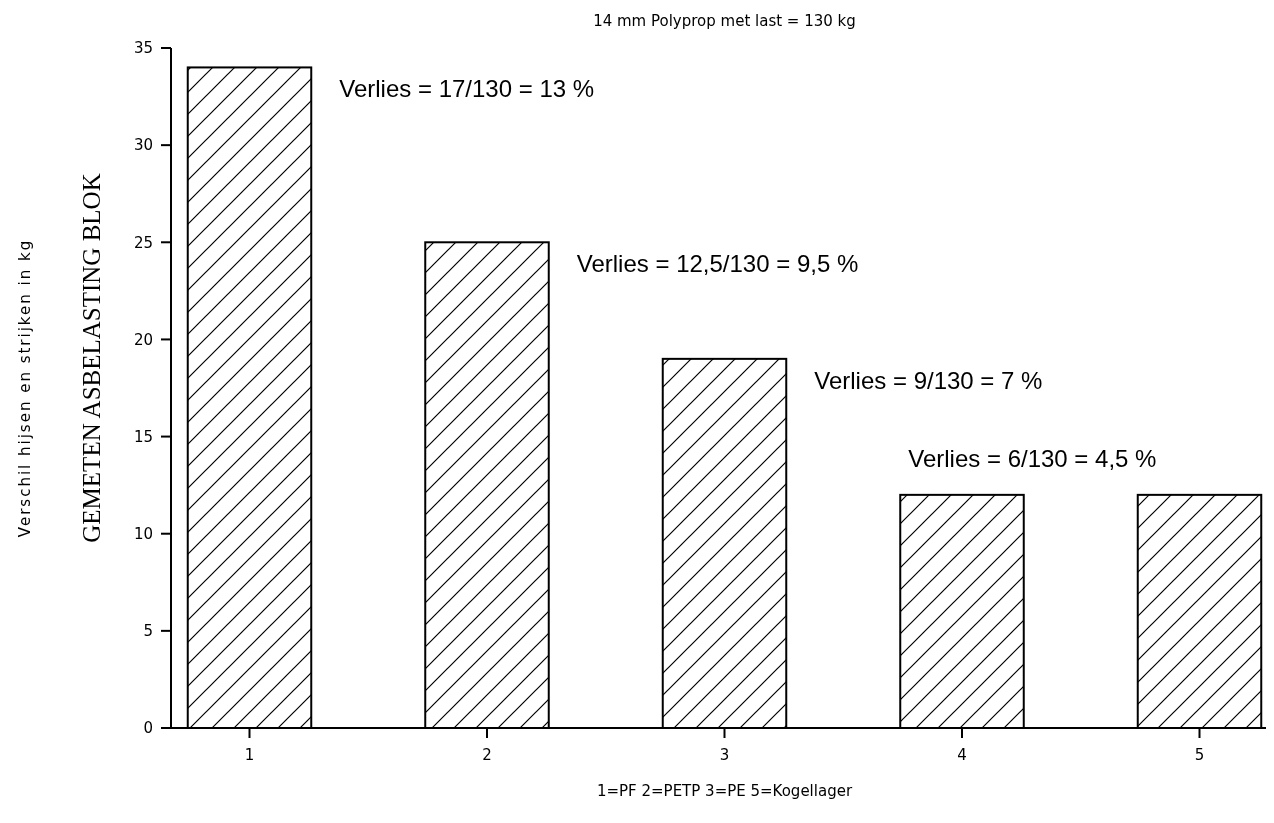 This screenshot has height=823, width=1274. Describe the element at coordinates (717, 264) in the screenshot. I see `annotation: Verlies = 12,5/130 = 9,5 %` at that location.